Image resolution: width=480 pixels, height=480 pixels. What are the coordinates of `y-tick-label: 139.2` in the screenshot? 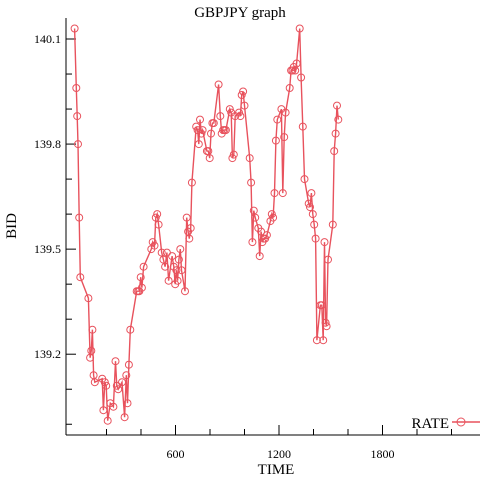 It's located at (47, 354).